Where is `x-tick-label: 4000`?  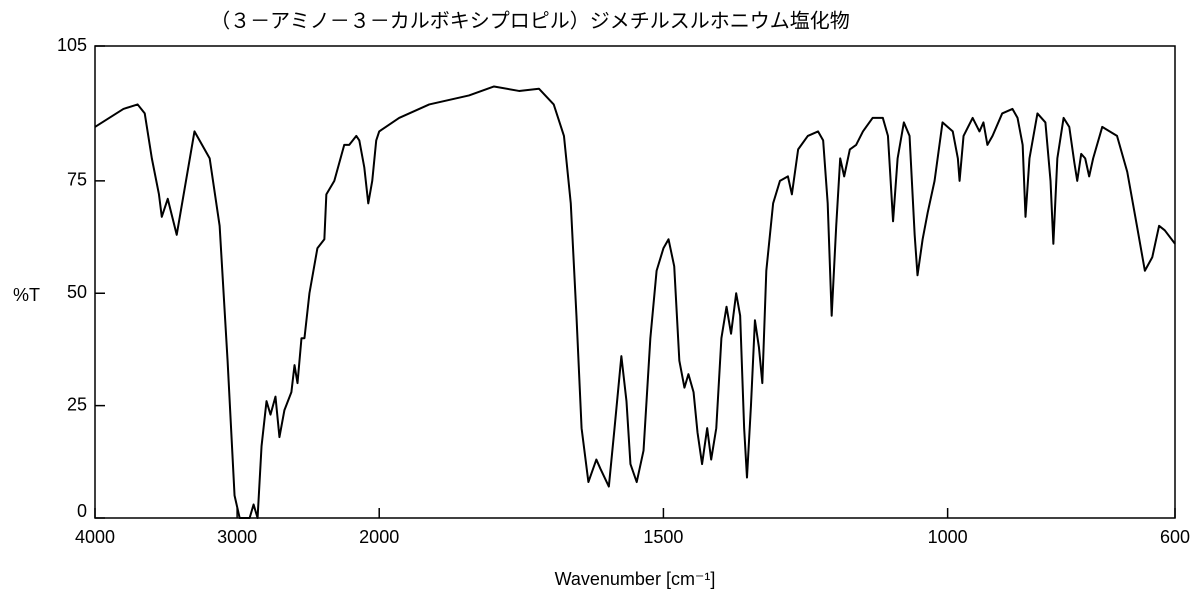 x-tick-label: 4000 is located at coordinates (95, 537).